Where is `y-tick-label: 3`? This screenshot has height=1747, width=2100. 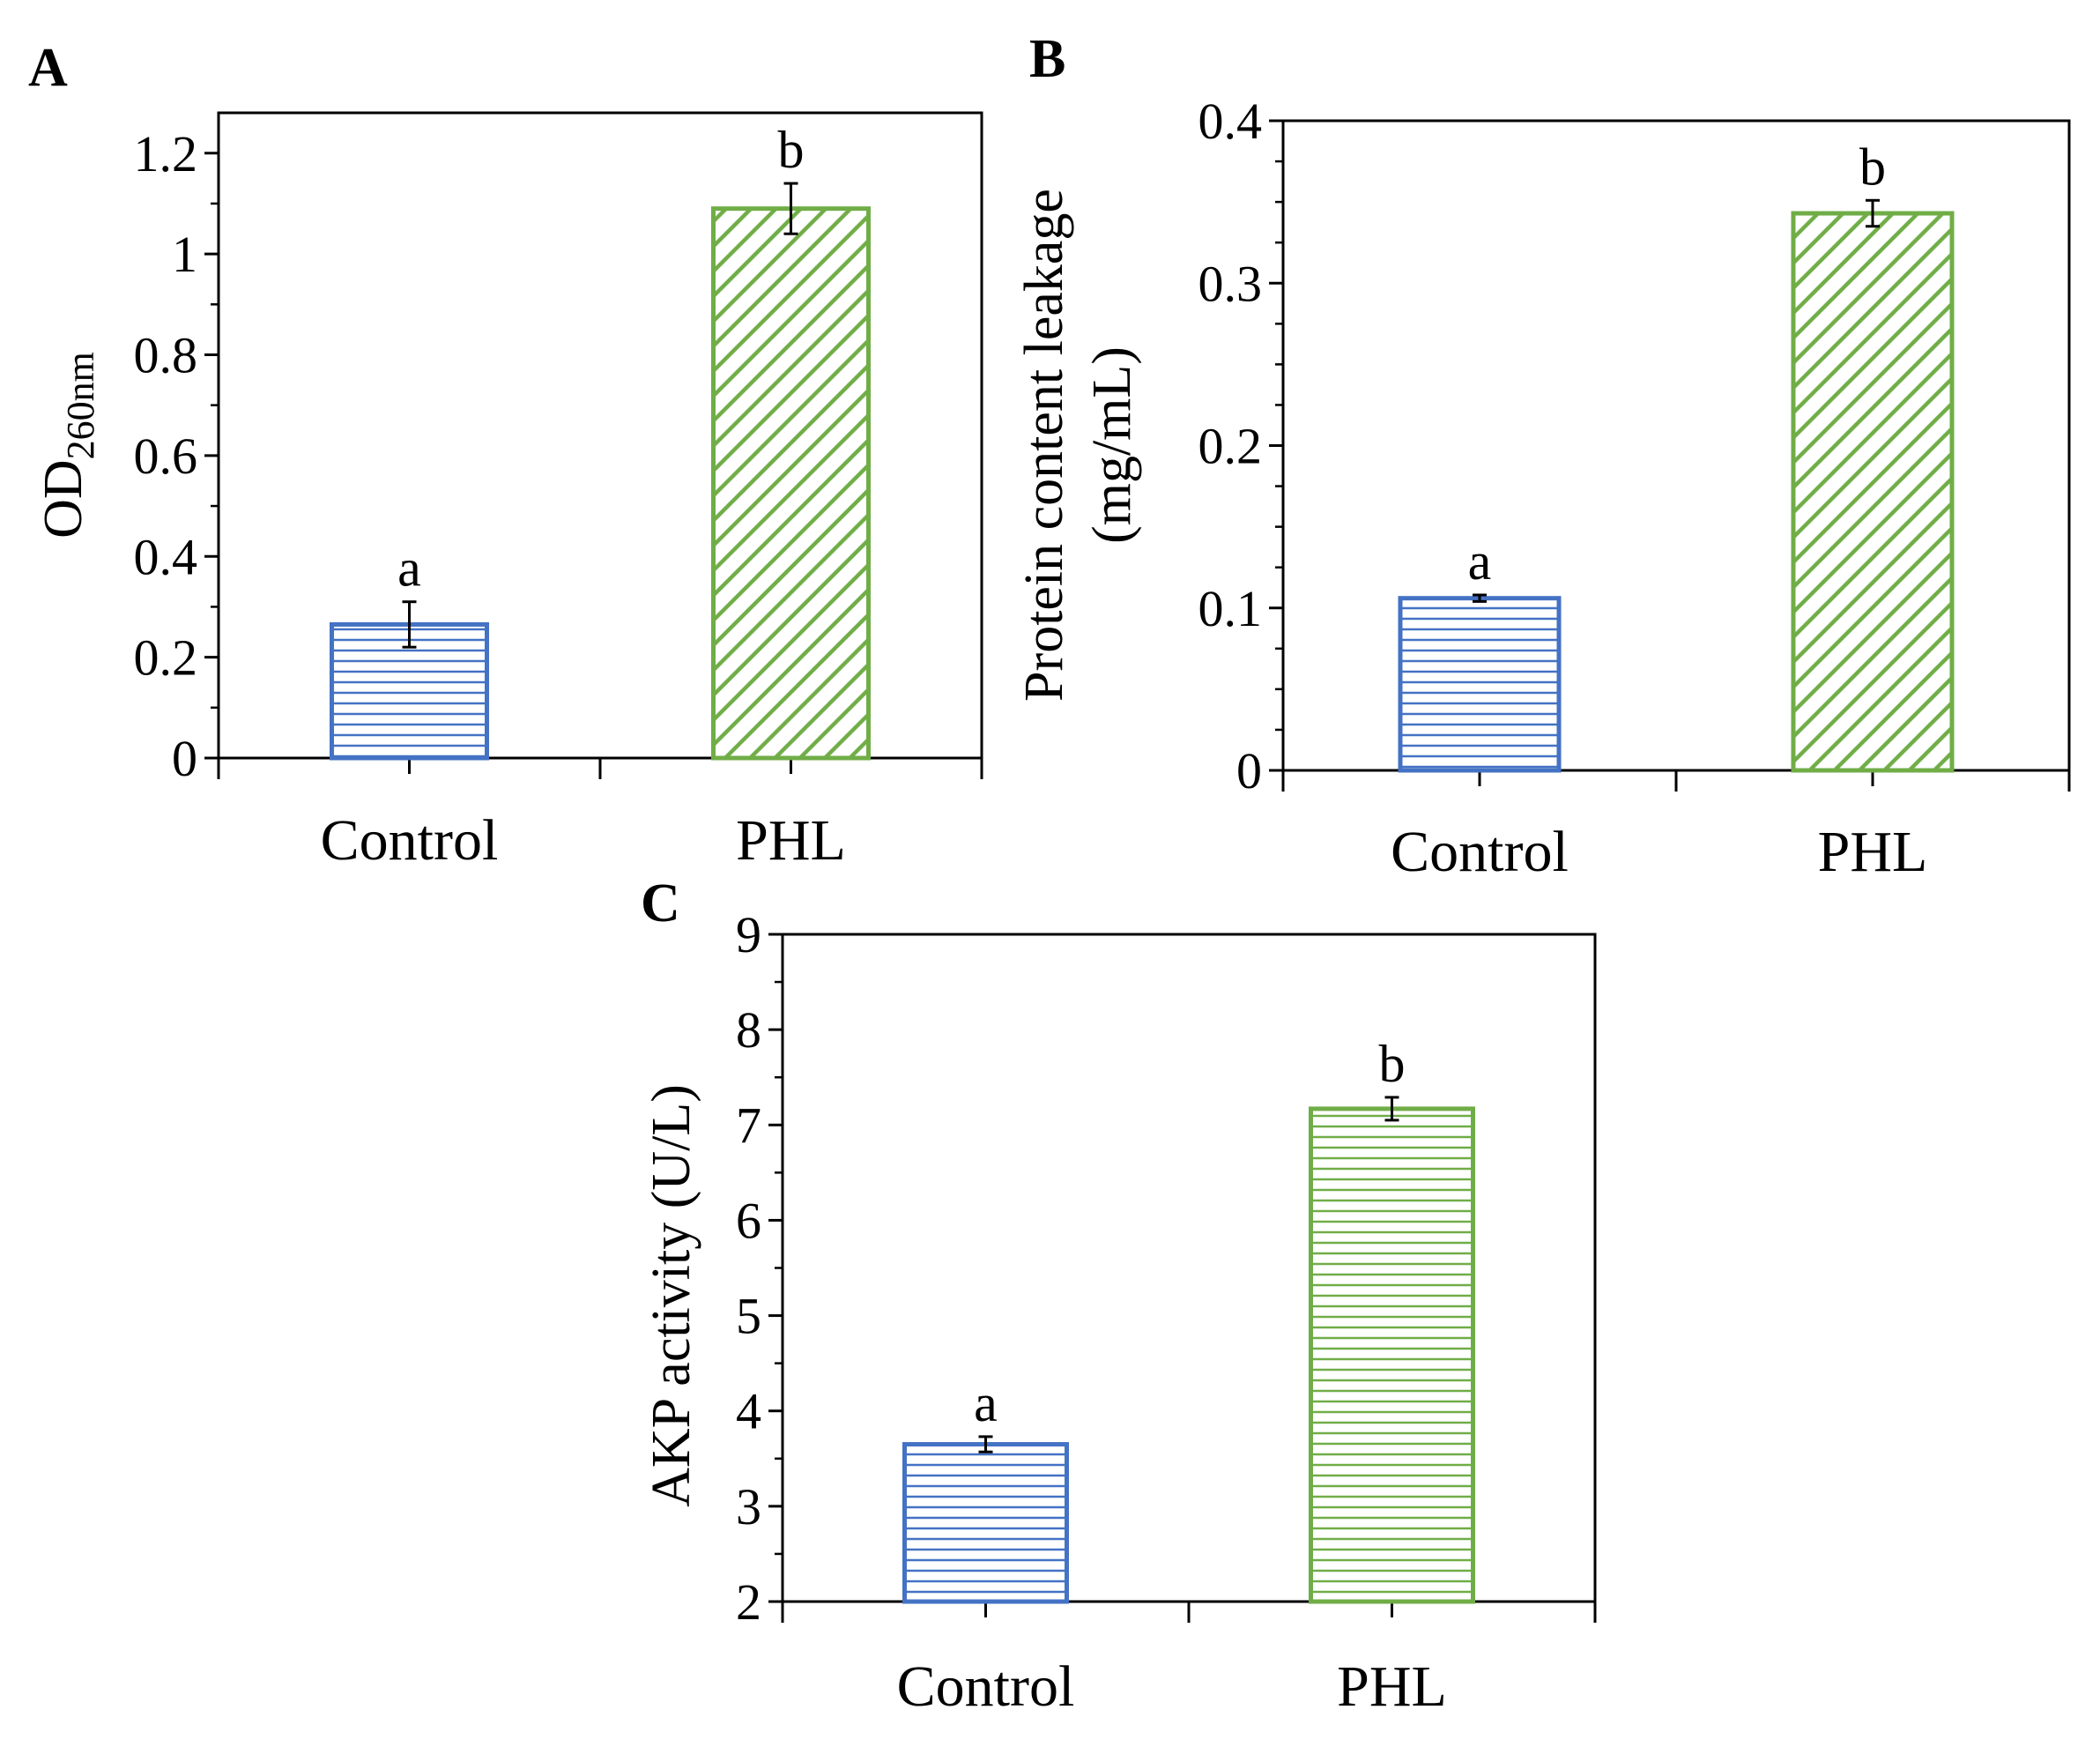 y-tick-label: 3 is located at coordinates (748, 1506).